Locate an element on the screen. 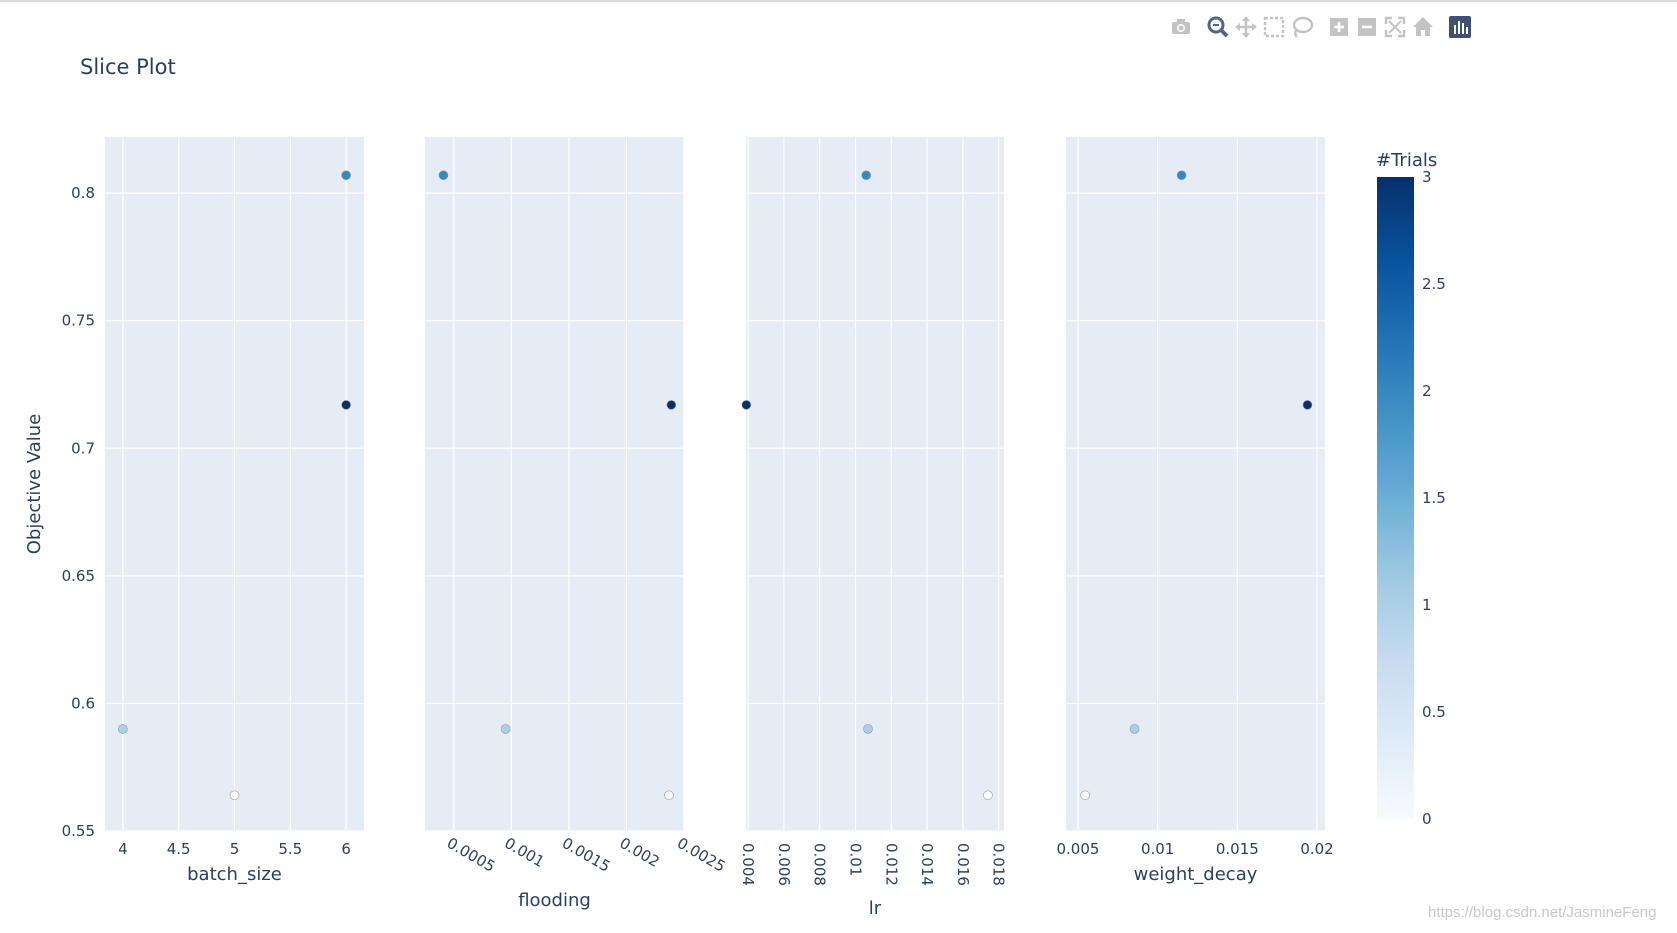 The height and width of the screenshot is (933, 1677). colorbar-tick-label: 0 is located at coordinates (1427, 819).